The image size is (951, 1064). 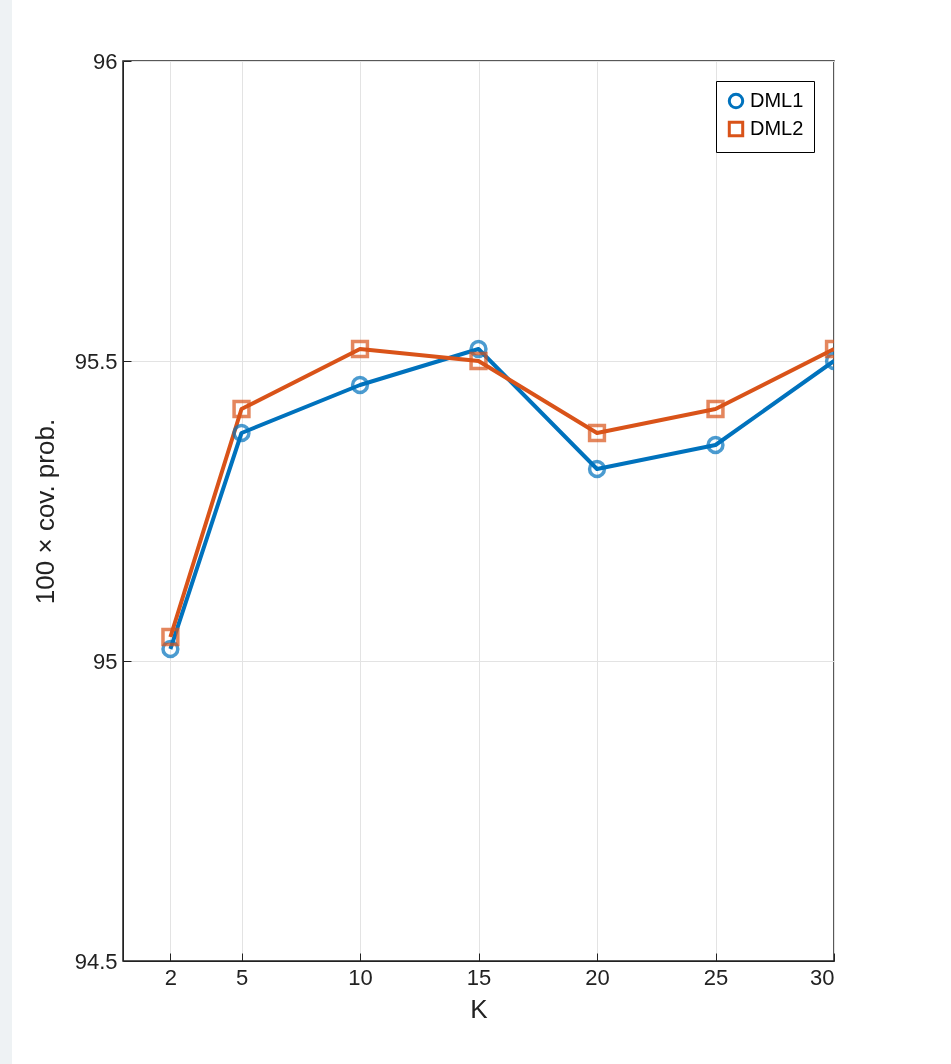 What do you see at coordinates (479, 1008) in the screenshot?
I see `x-axis-title: K` at bounding box center [479, 1008].